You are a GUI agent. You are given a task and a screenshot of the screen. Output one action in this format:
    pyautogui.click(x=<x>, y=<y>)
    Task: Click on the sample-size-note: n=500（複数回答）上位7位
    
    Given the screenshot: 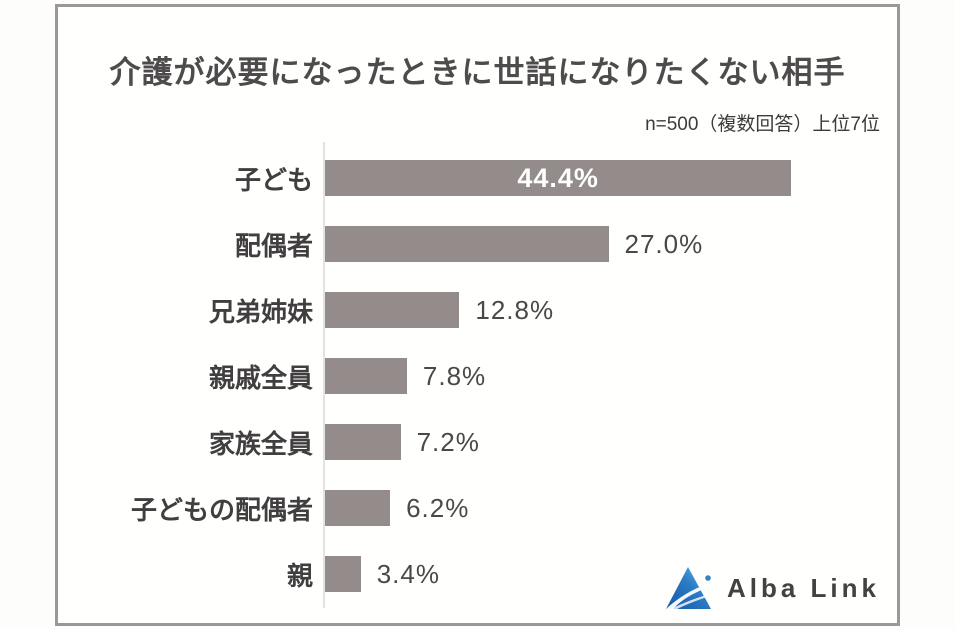 What is the action you would take?
    pyautogui.click(x=762, y=124)
    